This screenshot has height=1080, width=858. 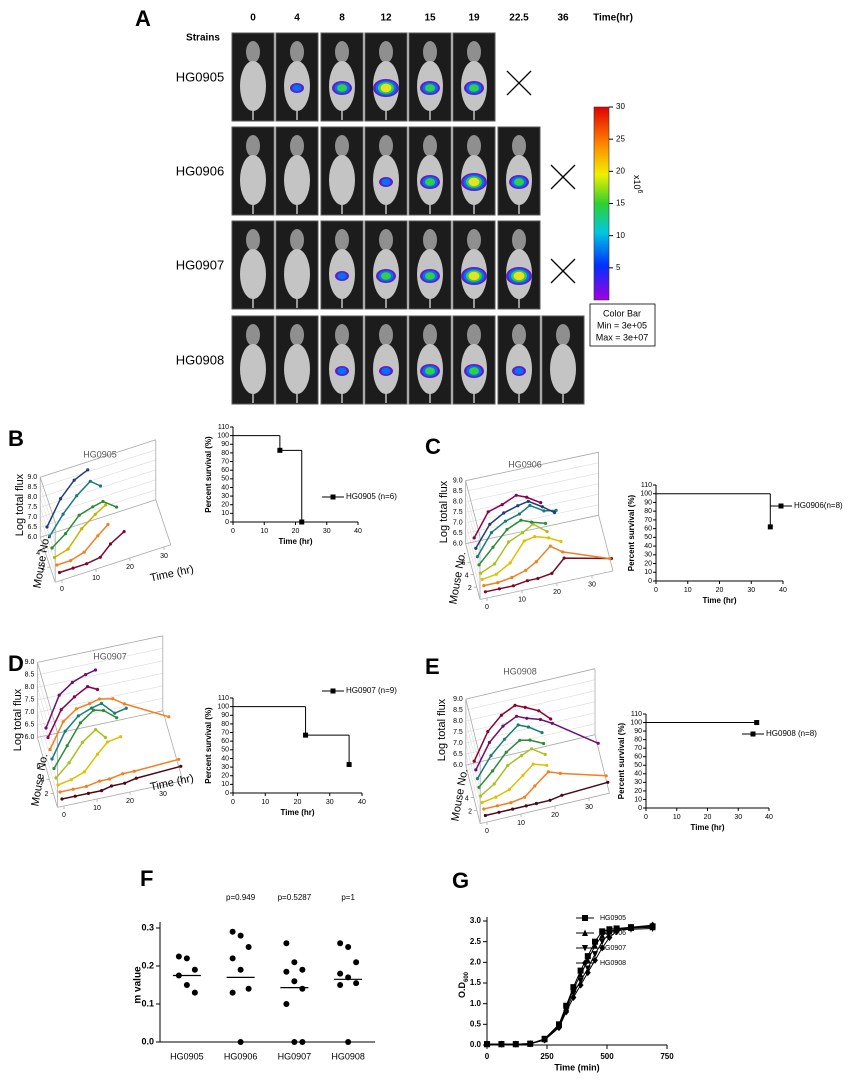 What do you see at coordinates (656, 590) in the screenshot?
I see `x-tick-label: 0` at bounding box center [656, 590].